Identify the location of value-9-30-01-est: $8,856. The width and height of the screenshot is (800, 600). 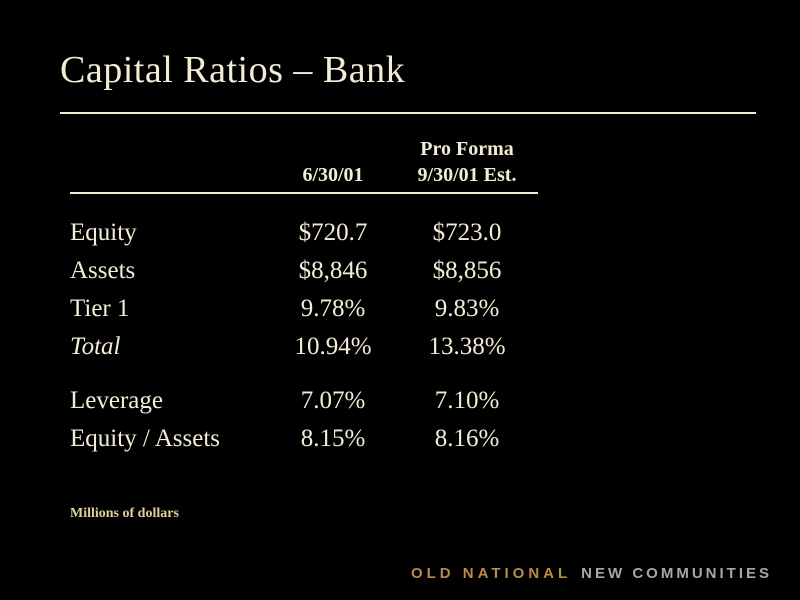
(467, 270).